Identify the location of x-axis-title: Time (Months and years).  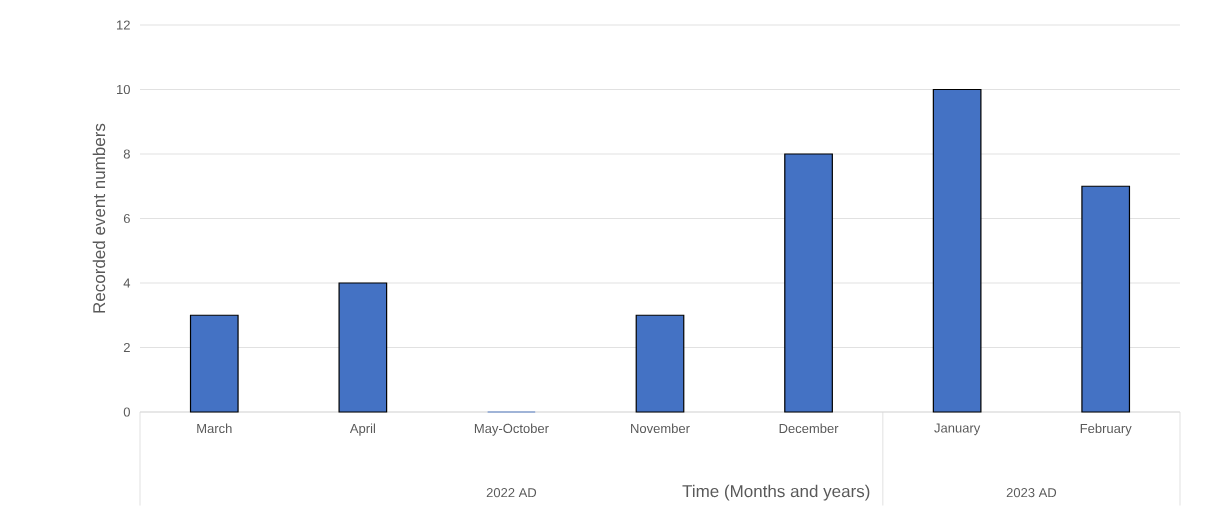
(776, 492).